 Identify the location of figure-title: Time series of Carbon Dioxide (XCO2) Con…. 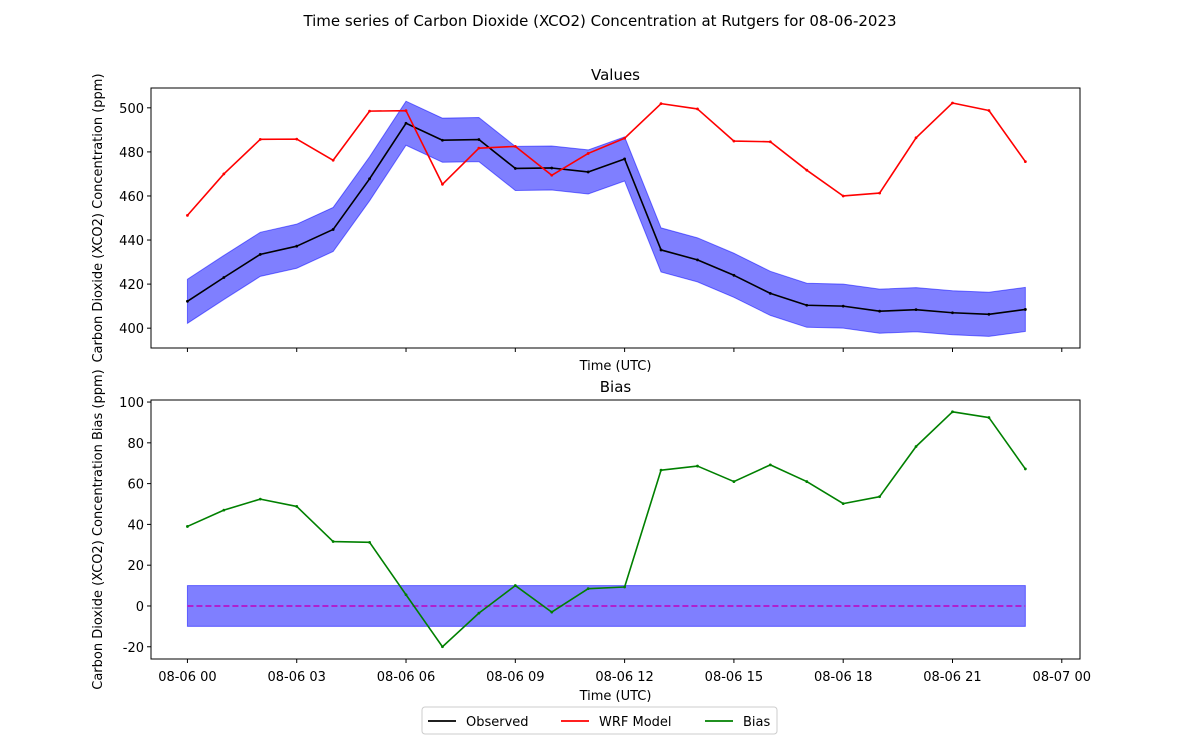
(599, 21).